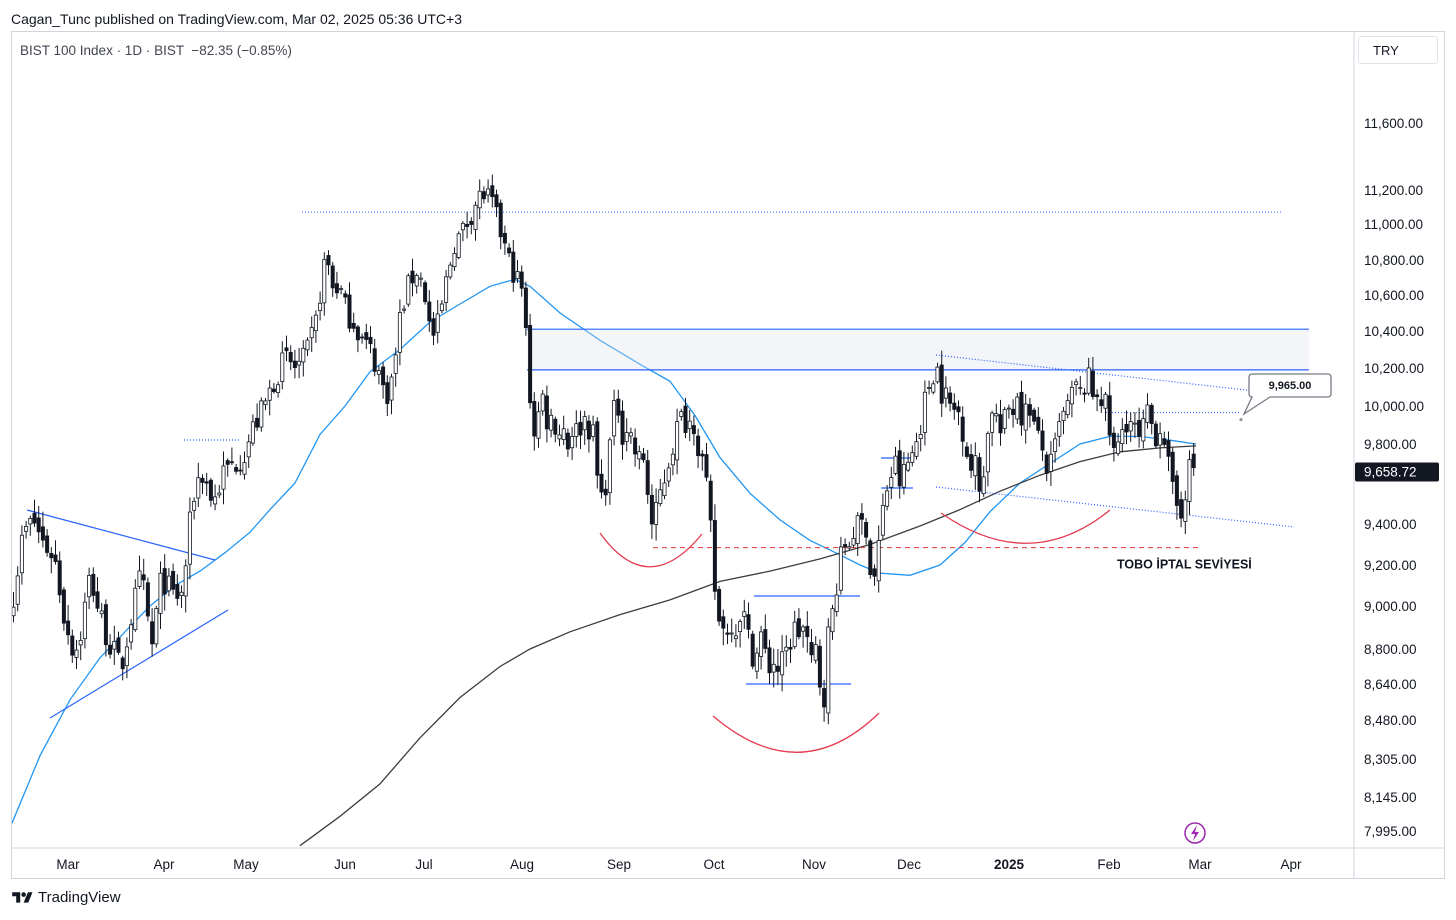  Describe the element at coordinates (1390, 649) in the screenshot. I see `price-tick-label: 8,800.00` at that location.